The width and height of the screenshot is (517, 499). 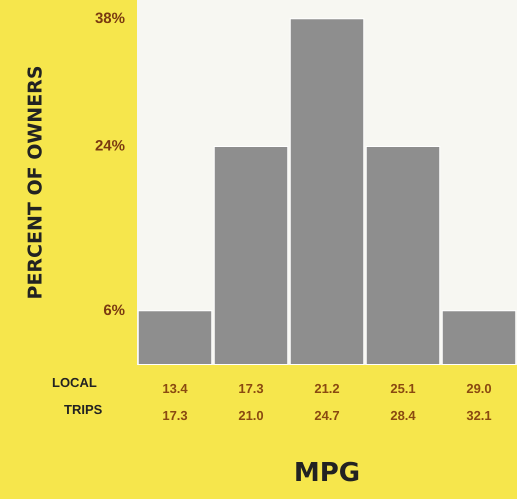 What do you see at coordinates (479, 402) in the screenshot?
I see `x-tick-label: 29.0 32.1` at bounding box center [479, 402].